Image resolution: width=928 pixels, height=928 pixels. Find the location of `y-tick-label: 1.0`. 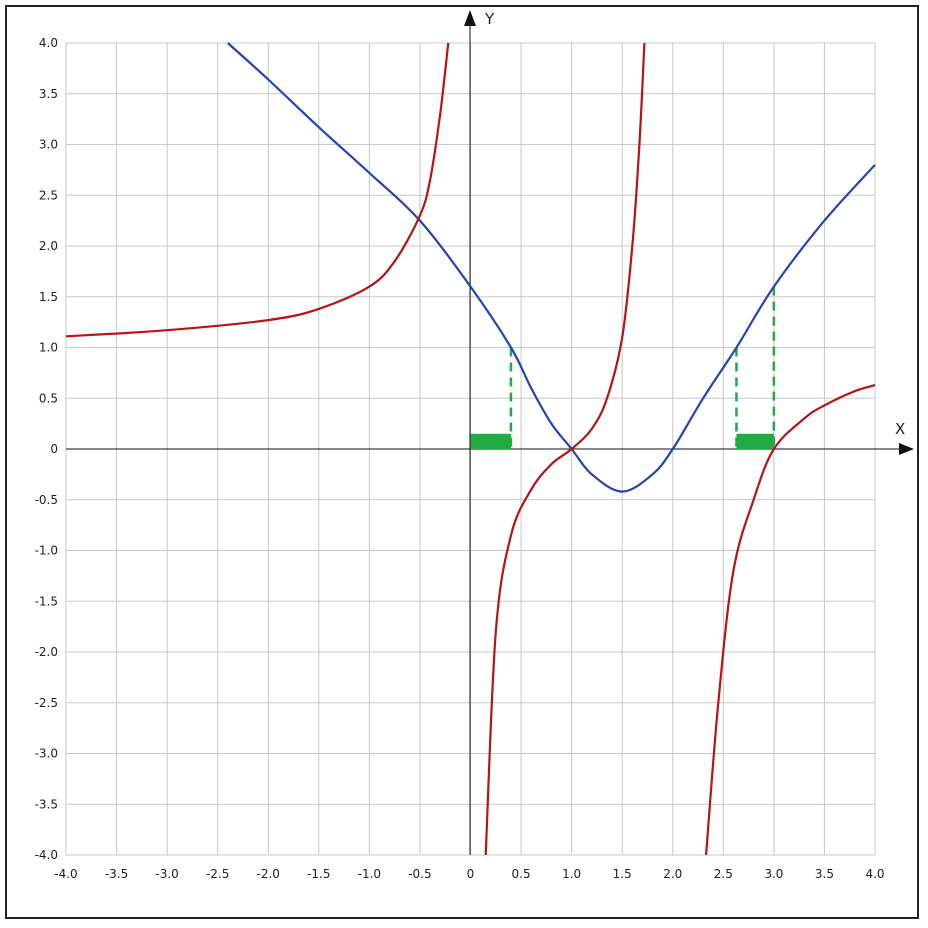

y-tick-label: 1.0 is located at coordinates (48, 348).